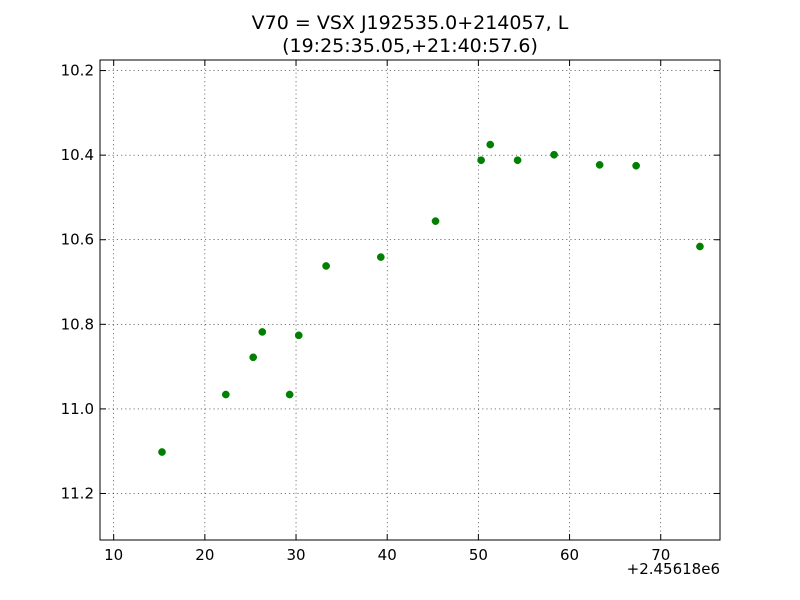  I want to click on x-axis-tick-labels: 10 20 30 40 50 60 70, so click(387, 555).